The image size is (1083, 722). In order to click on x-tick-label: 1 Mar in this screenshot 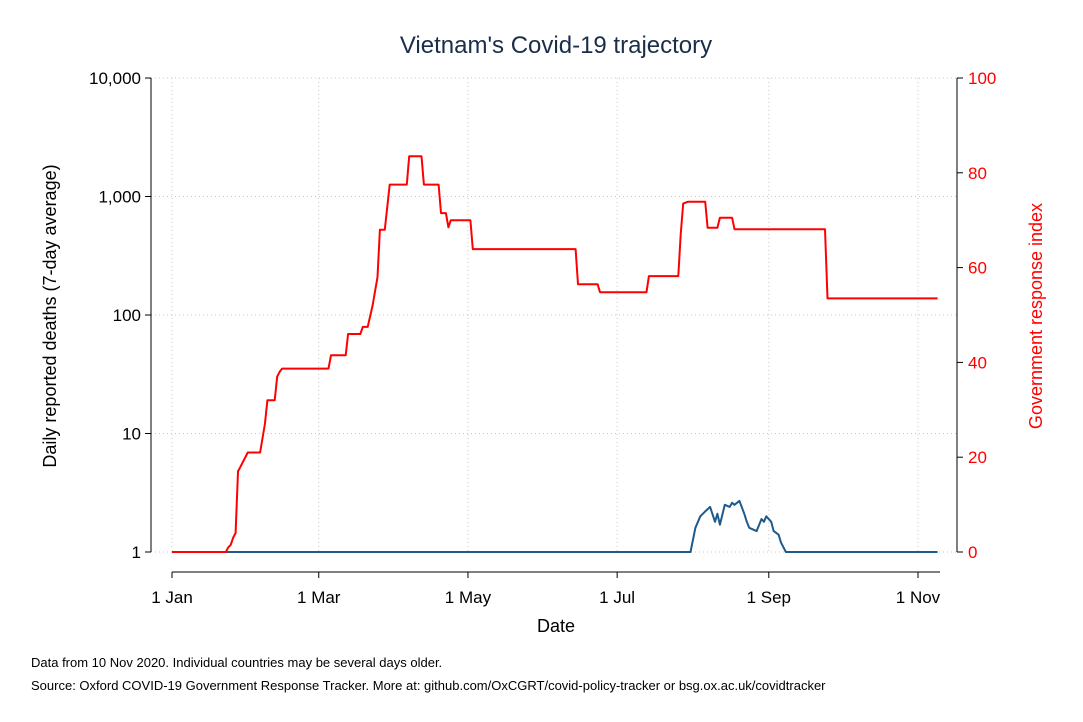, I will do `click(319, 597)`.